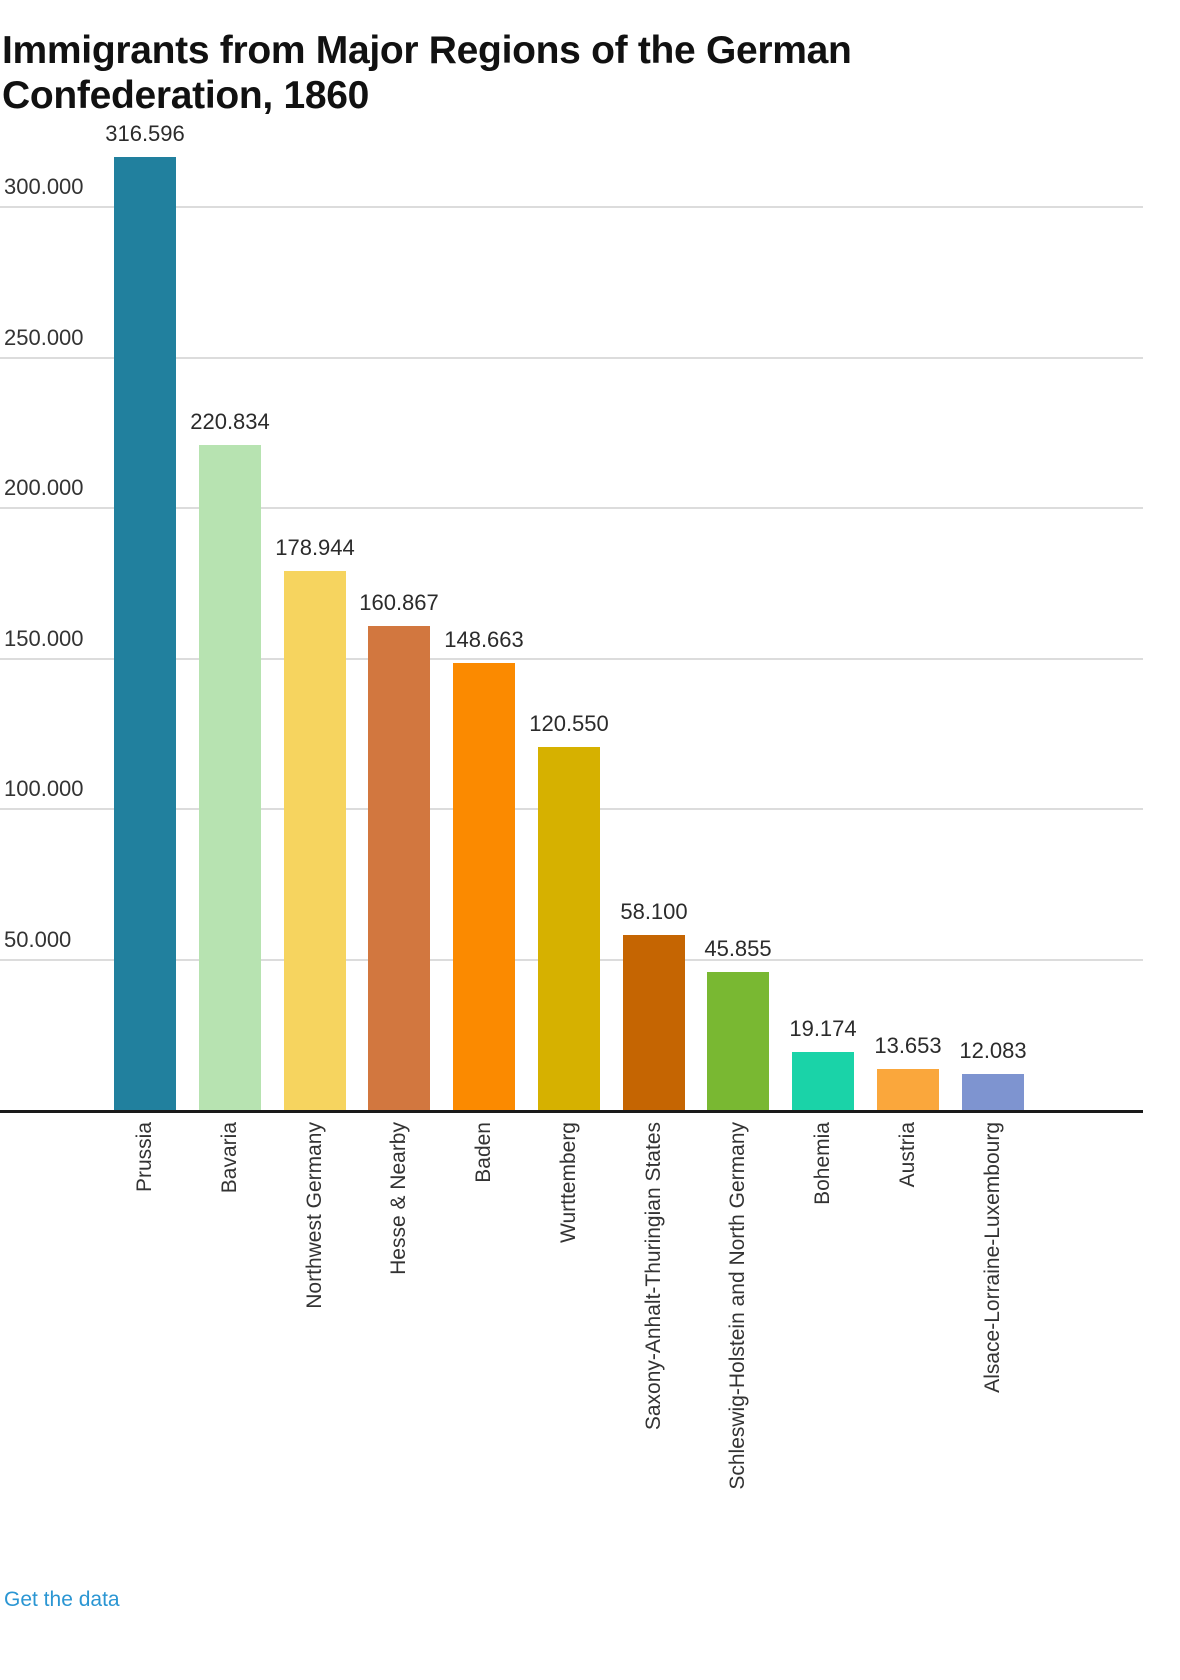 This screenshot has width=1180, height=1680. Describe the element at coordinates (229, 1158) in the screenshot. I see `x-axis-category-label: Bavaria` at that location.